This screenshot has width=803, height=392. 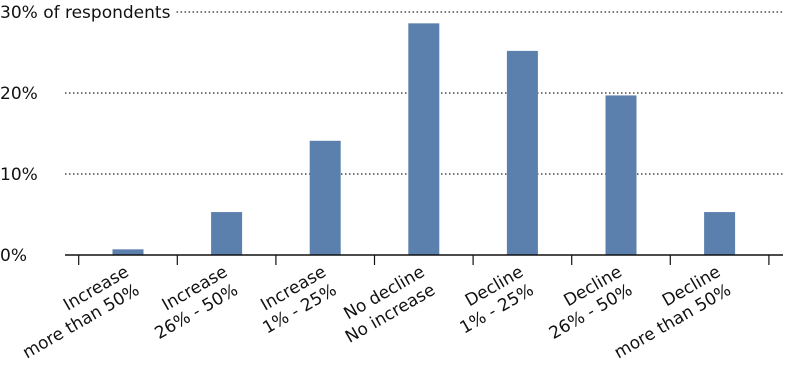 I want to click on y-tick-label: 0%, so click(x=13, y=256).